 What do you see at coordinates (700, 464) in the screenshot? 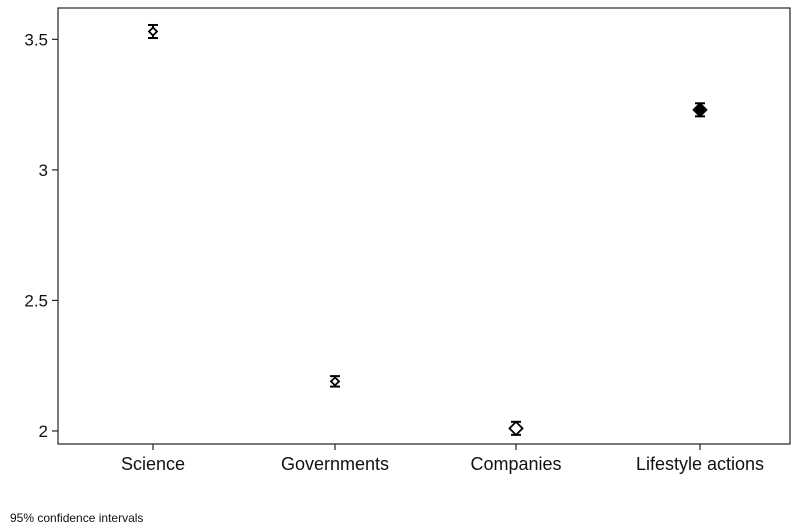
I see `x-tick-label: Lifestyle actions` at bounding box center [700, 464].